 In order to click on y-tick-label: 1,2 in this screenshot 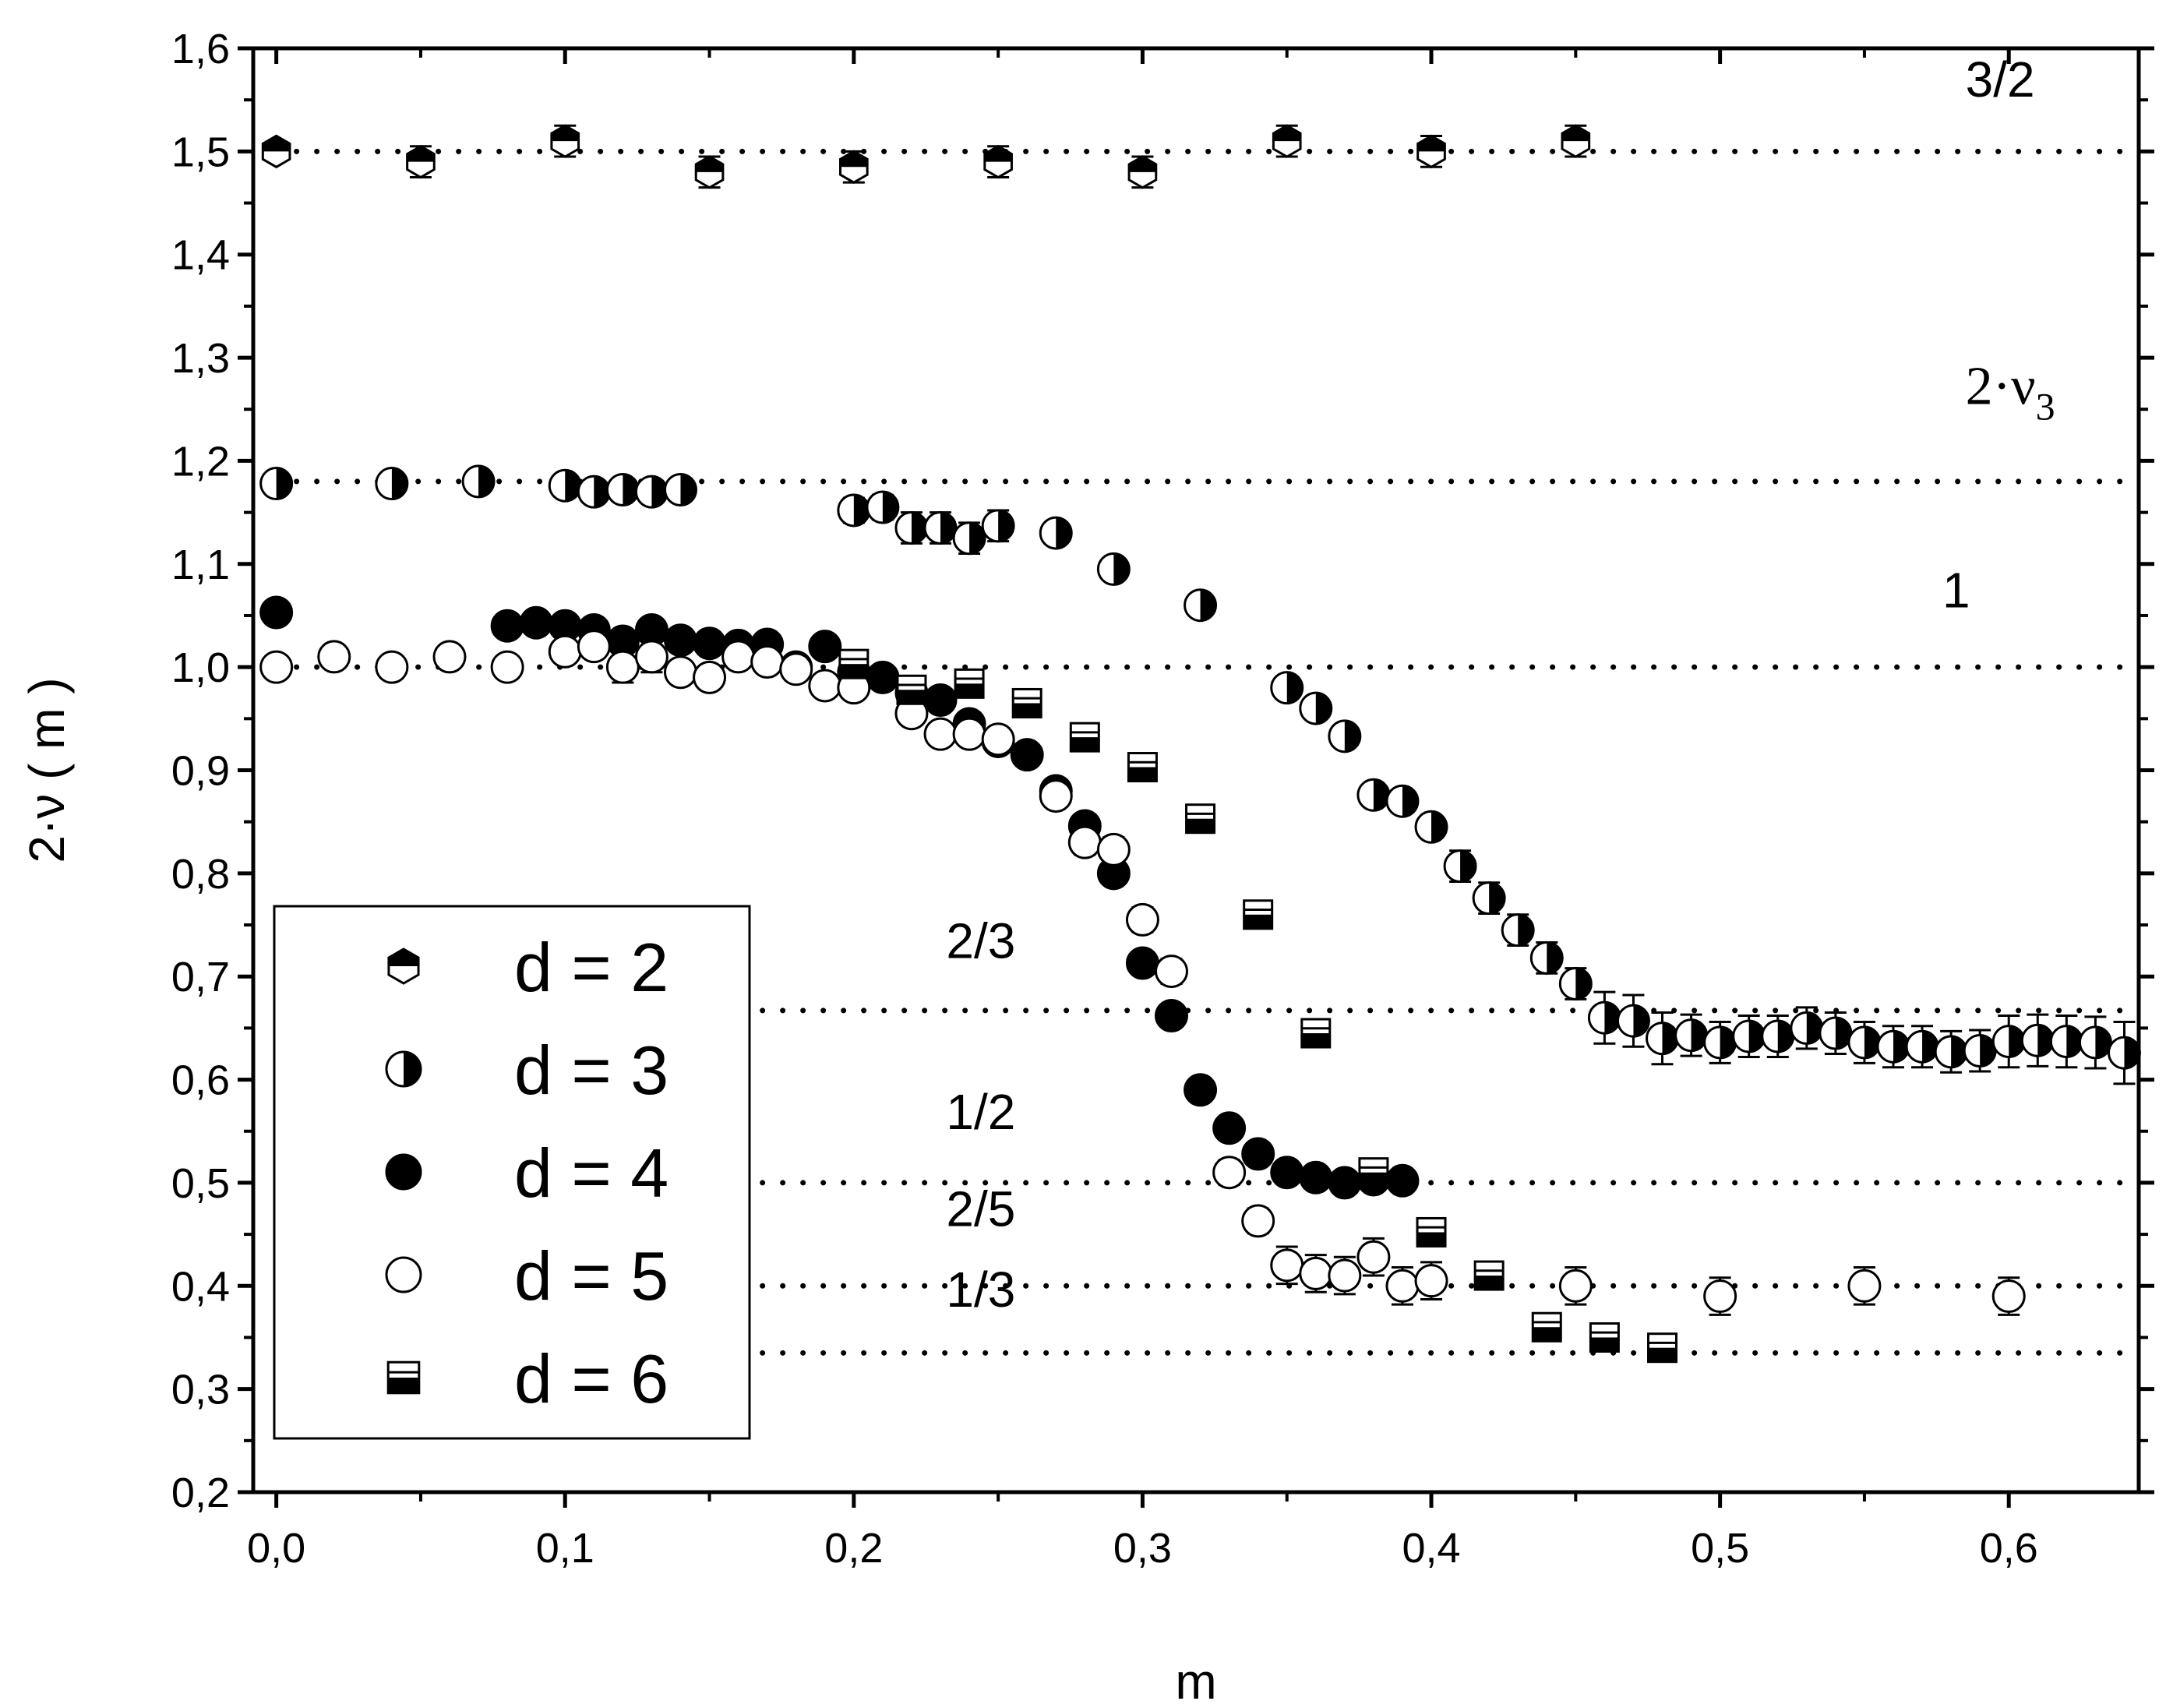, I will do `click(200, 461)`.